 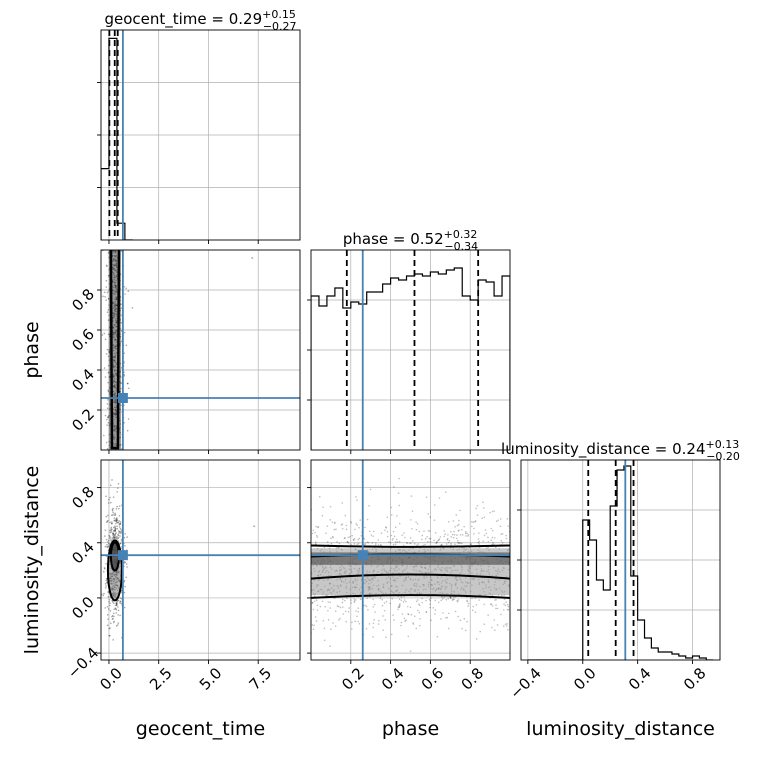 What do you see at coordinates (410, 350) in the screenshot?
I see `hist-panel-phase` at bounding box center [410, 350].